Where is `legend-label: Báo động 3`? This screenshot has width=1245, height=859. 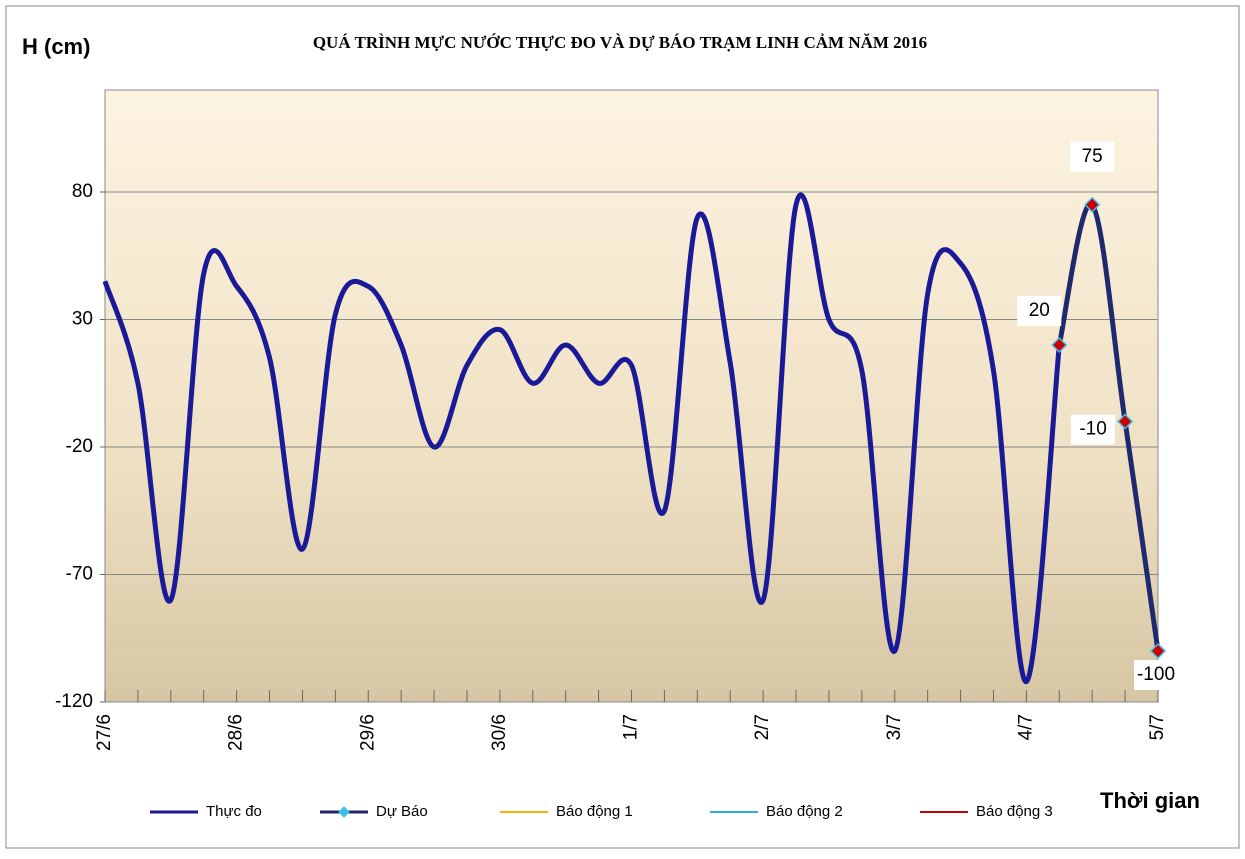 legend-label: Báo động 3 is located at coordinates (1014, 811).